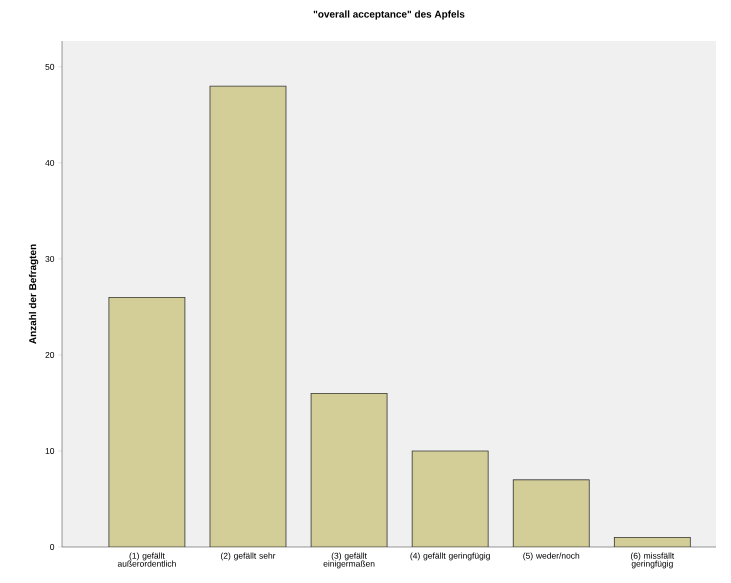 The width and height of the screenshot is (731, 583). I want to click on y-tick-label: 0, so click(52, 547).